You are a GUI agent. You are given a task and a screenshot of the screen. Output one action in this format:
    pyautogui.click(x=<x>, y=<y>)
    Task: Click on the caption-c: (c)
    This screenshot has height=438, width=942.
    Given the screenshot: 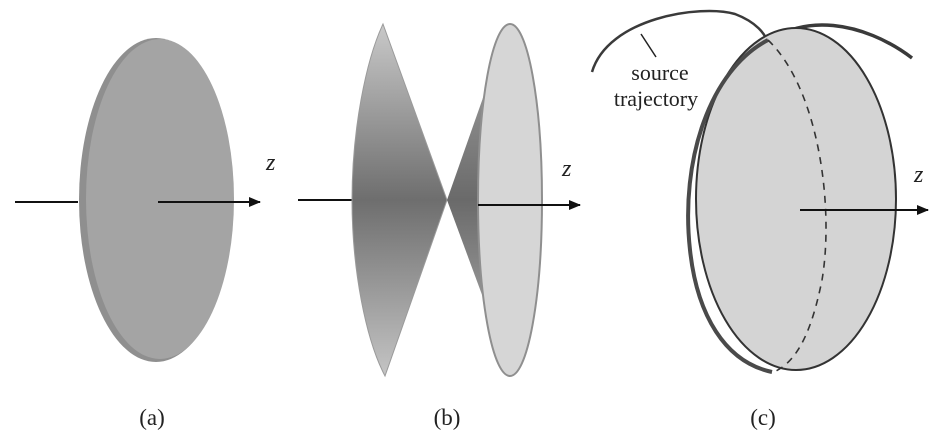 What is the action you would take?
    pyautogui.click(x=763, y=417)
    